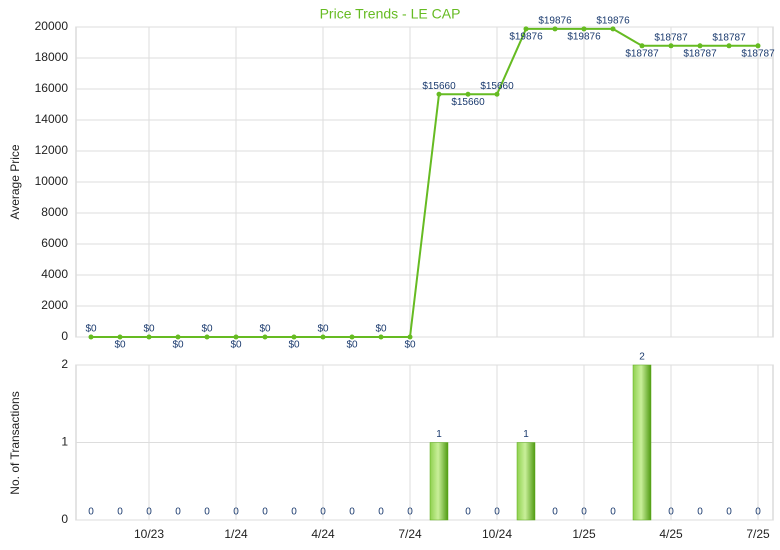  Describe the element at coordinates (671, 534) in the screenshot. I see `x-tick-label: 4/25` at that location.